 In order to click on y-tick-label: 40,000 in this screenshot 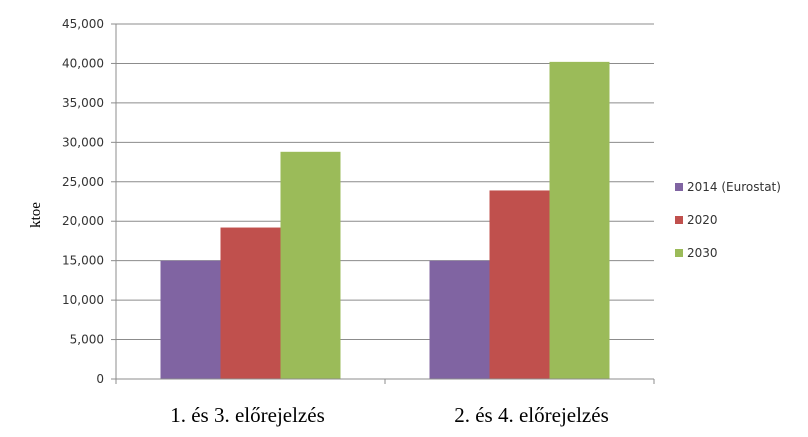, I will do `click(83, 63)`.